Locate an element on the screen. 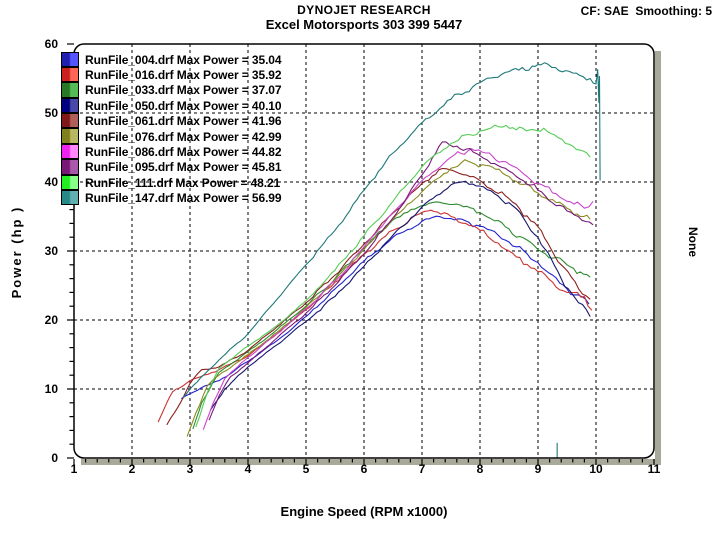 The width and height of the screenshot is (721, 533). legend-row: RunFile_111.drf Max Power = 48.21 is located at coordinates (171, 182).